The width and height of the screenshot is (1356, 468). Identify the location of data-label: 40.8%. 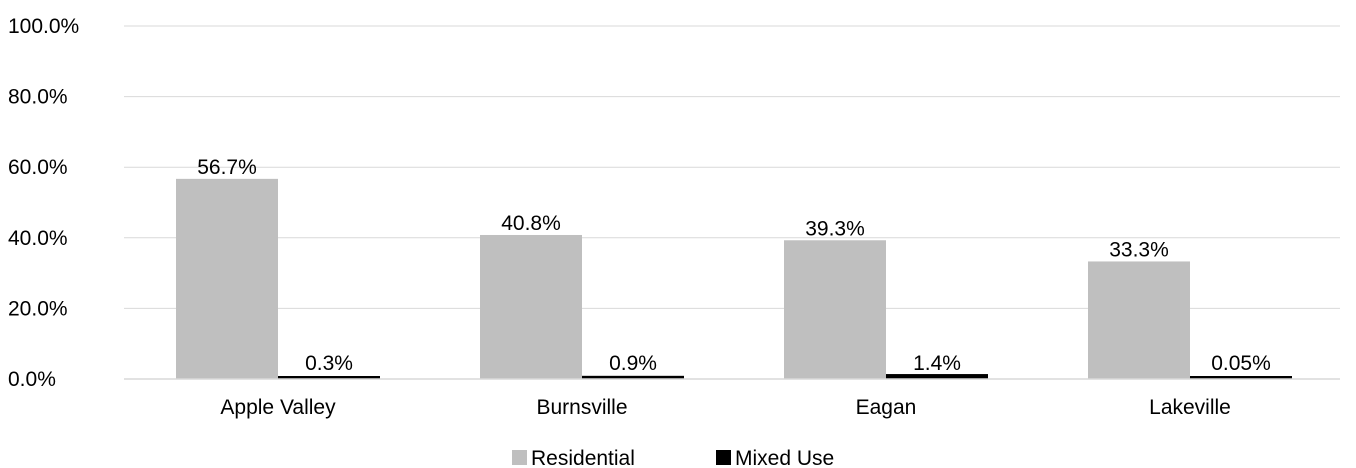
(531, 223).